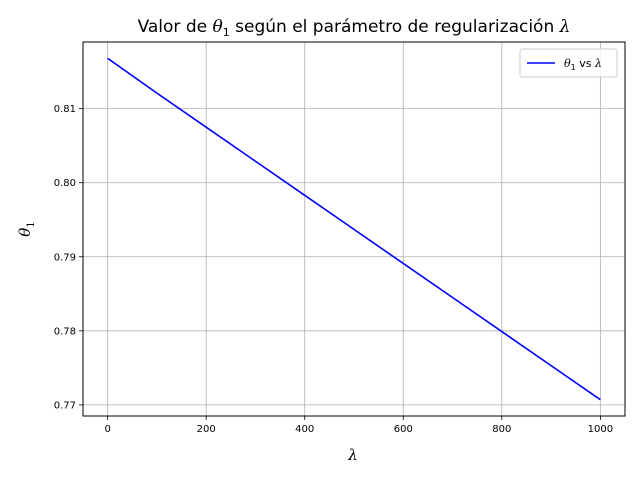  I want to click on legend: θ1 vs λ, so click(568, 63).